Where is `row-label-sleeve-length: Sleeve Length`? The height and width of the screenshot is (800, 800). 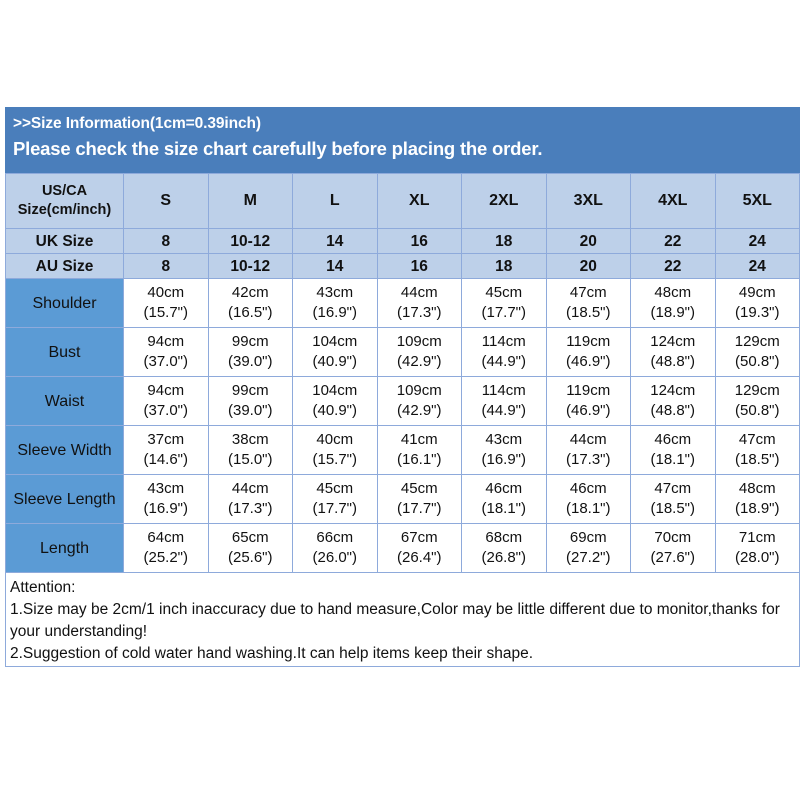 row-label-sleeve-length: Sleeve Length is located at coordinates (64, 499).